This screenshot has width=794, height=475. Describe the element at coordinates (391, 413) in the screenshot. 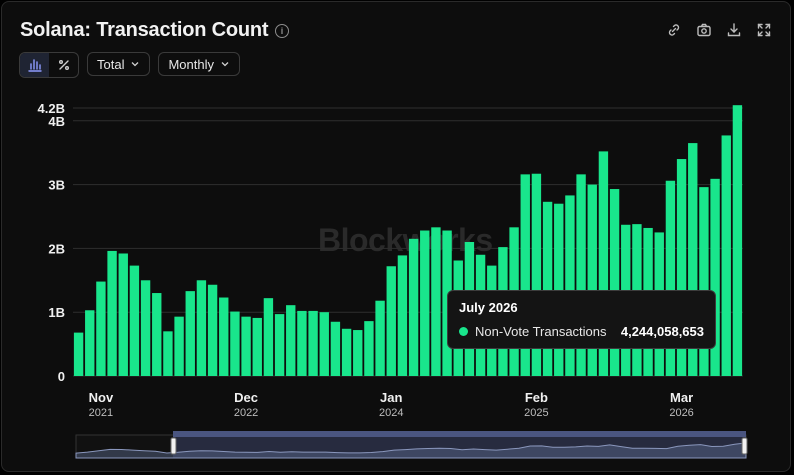

I see `x-tick-year: 2024` at that location.